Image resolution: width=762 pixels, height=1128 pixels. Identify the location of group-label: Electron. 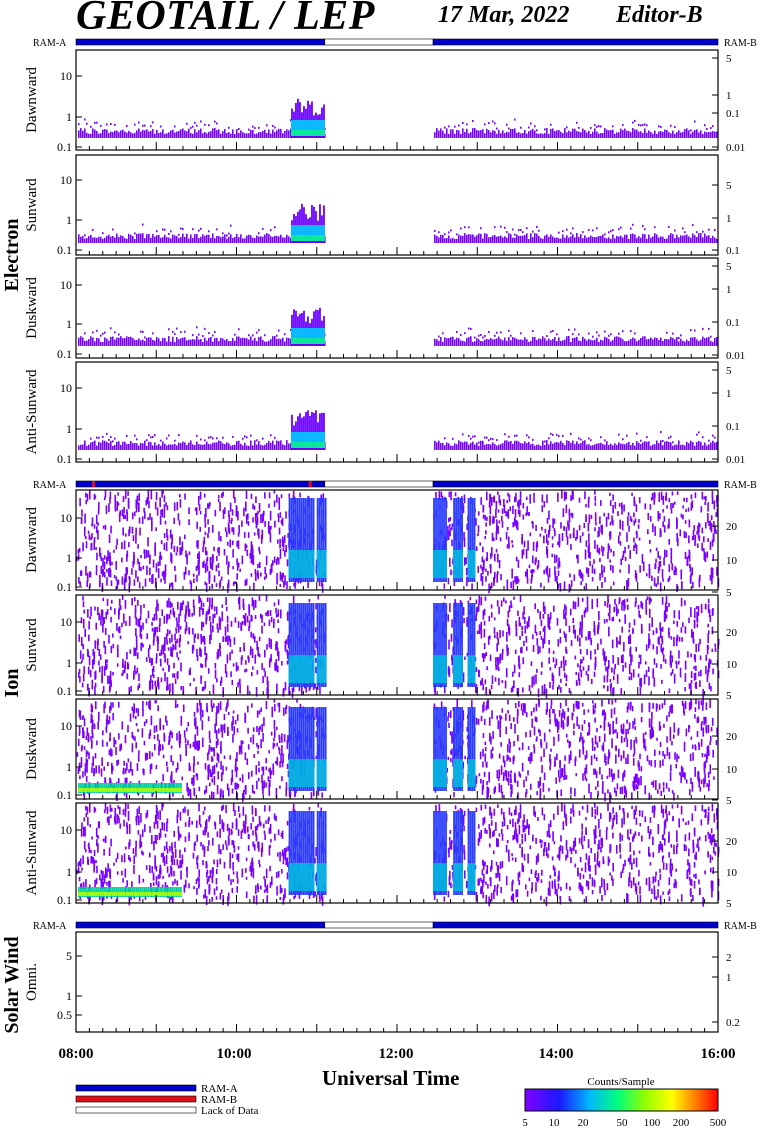
(12, 255).